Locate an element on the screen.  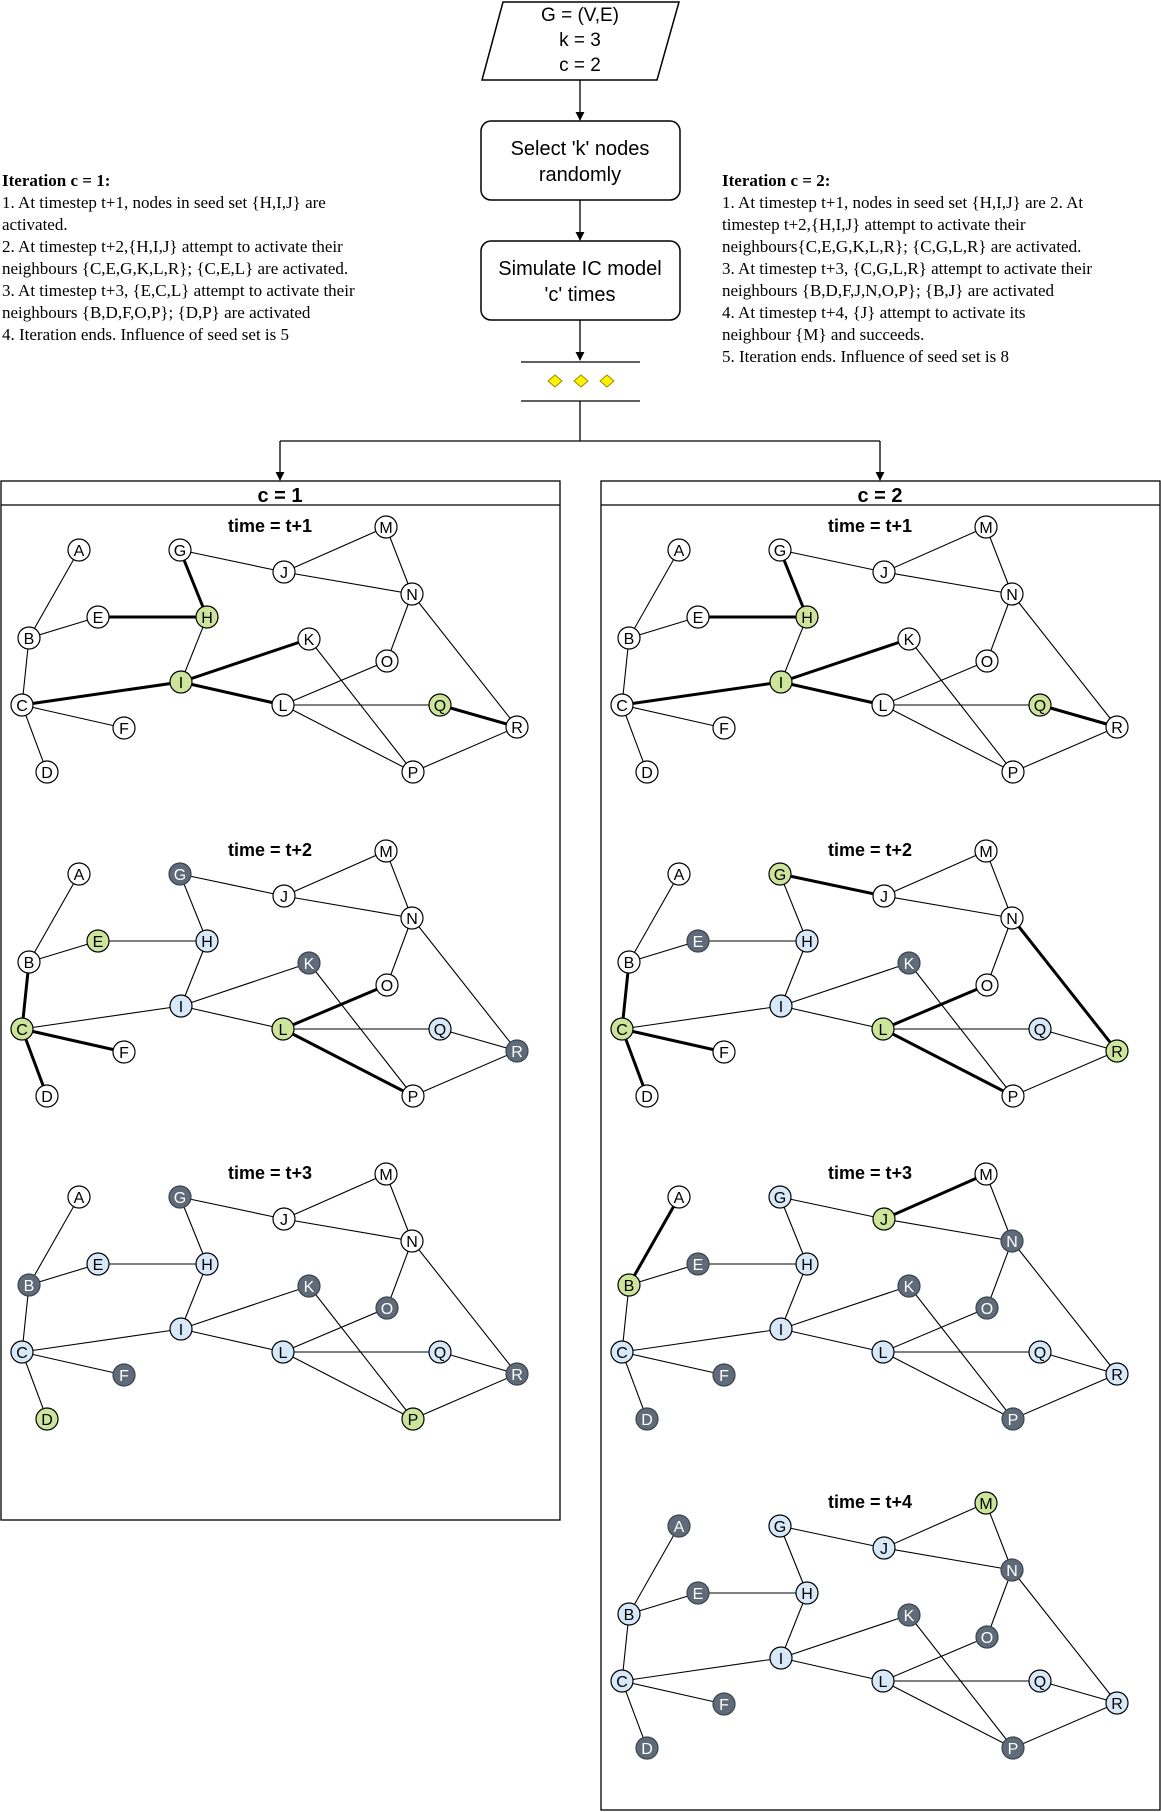
input-line-graph: G = (V,E) is located at coordinates (580, 15).